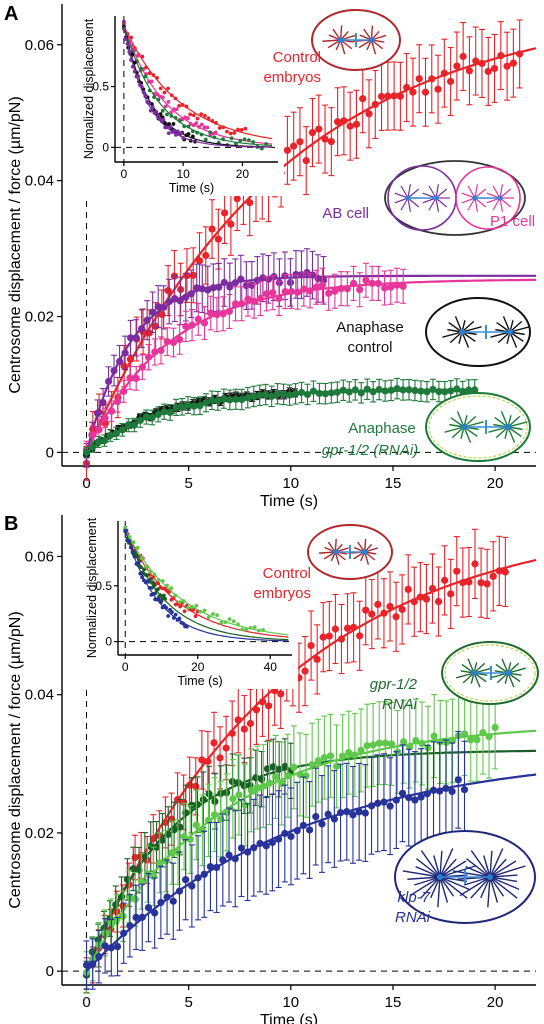 This screenshot has height=1024, width=544. What do you see at coordinates (11, 524) in the screenshot?
I see `panel-label: B` at bounding box center [11, 524].